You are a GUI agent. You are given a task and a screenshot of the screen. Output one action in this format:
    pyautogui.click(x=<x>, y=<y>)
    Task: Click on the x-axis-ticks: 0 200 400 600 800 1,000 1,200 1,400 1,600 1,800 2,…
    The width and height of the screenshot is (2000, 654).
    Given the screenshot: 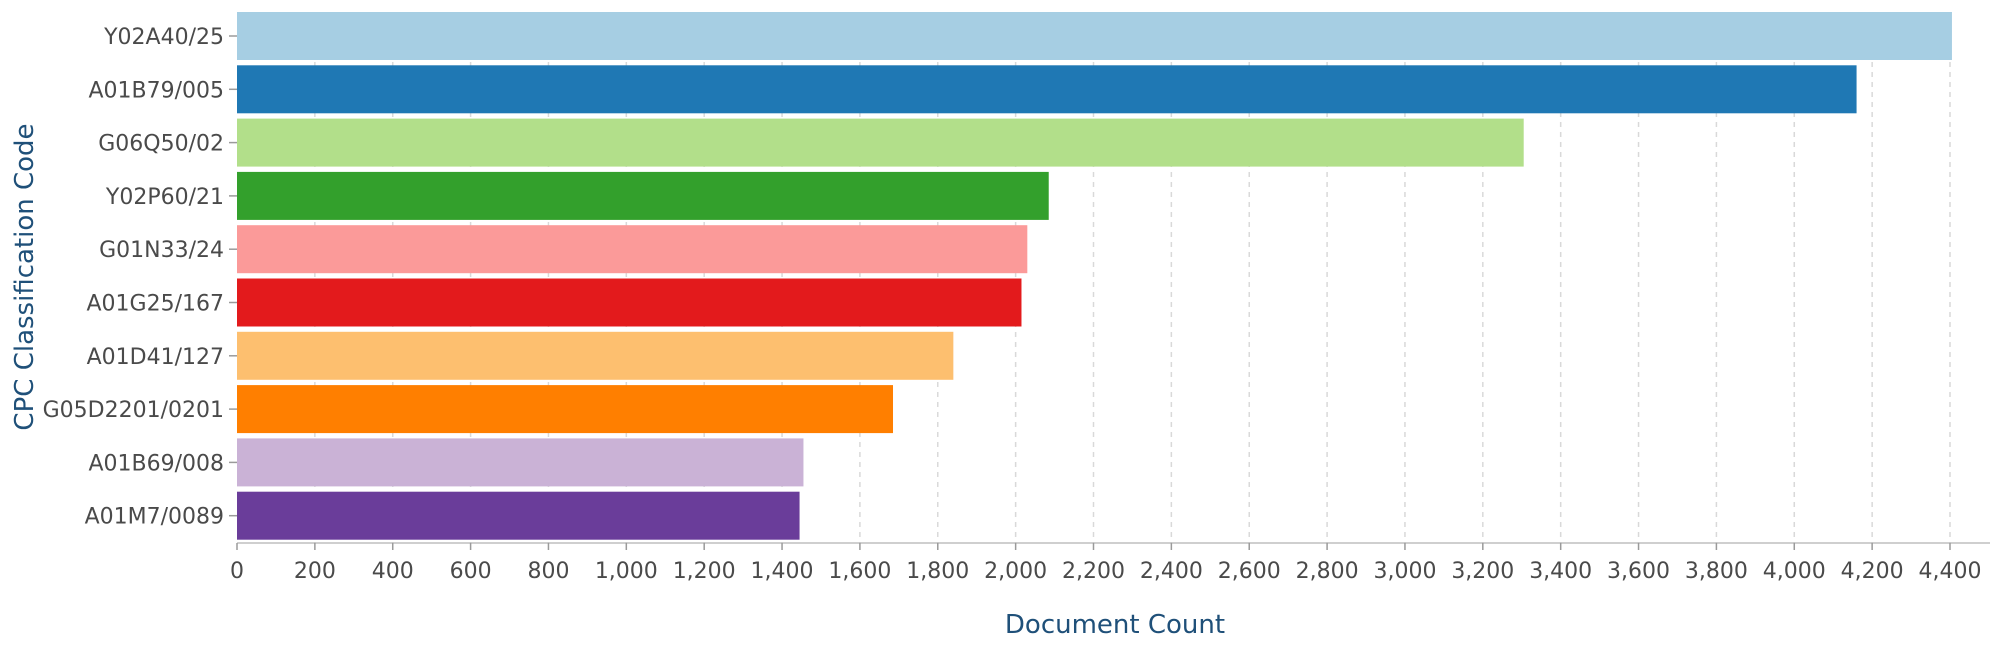 What is the action you would take?
    pyautogui.click(x=1105, y=563)
    